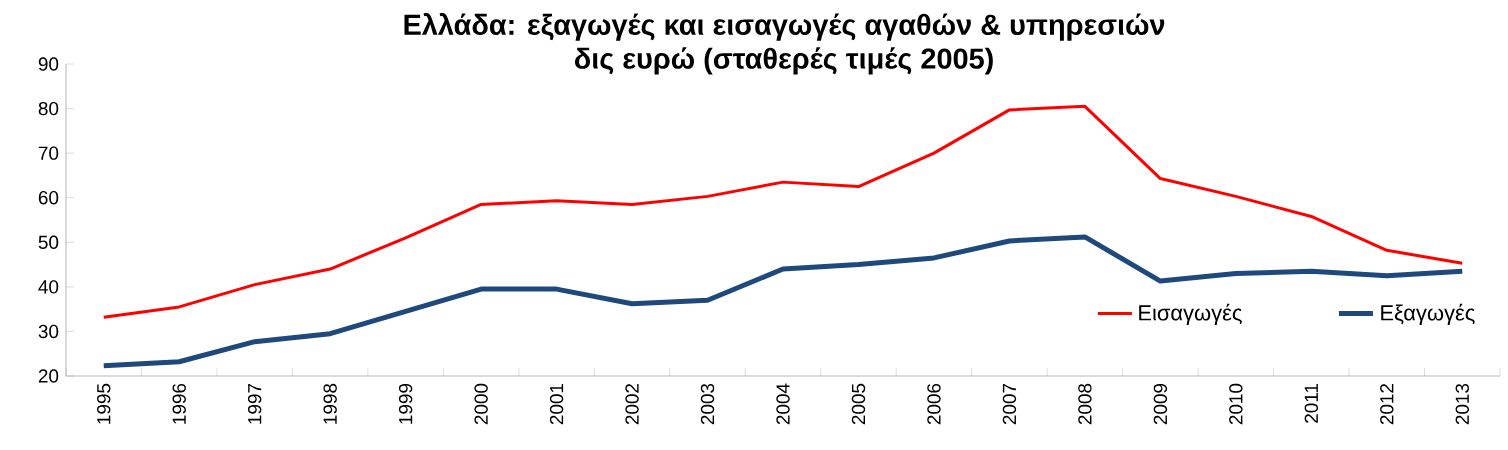 The width and height of the screenshot is (1508, 450). I want to click on x-tick-label: 2011, so click(1311, 403).